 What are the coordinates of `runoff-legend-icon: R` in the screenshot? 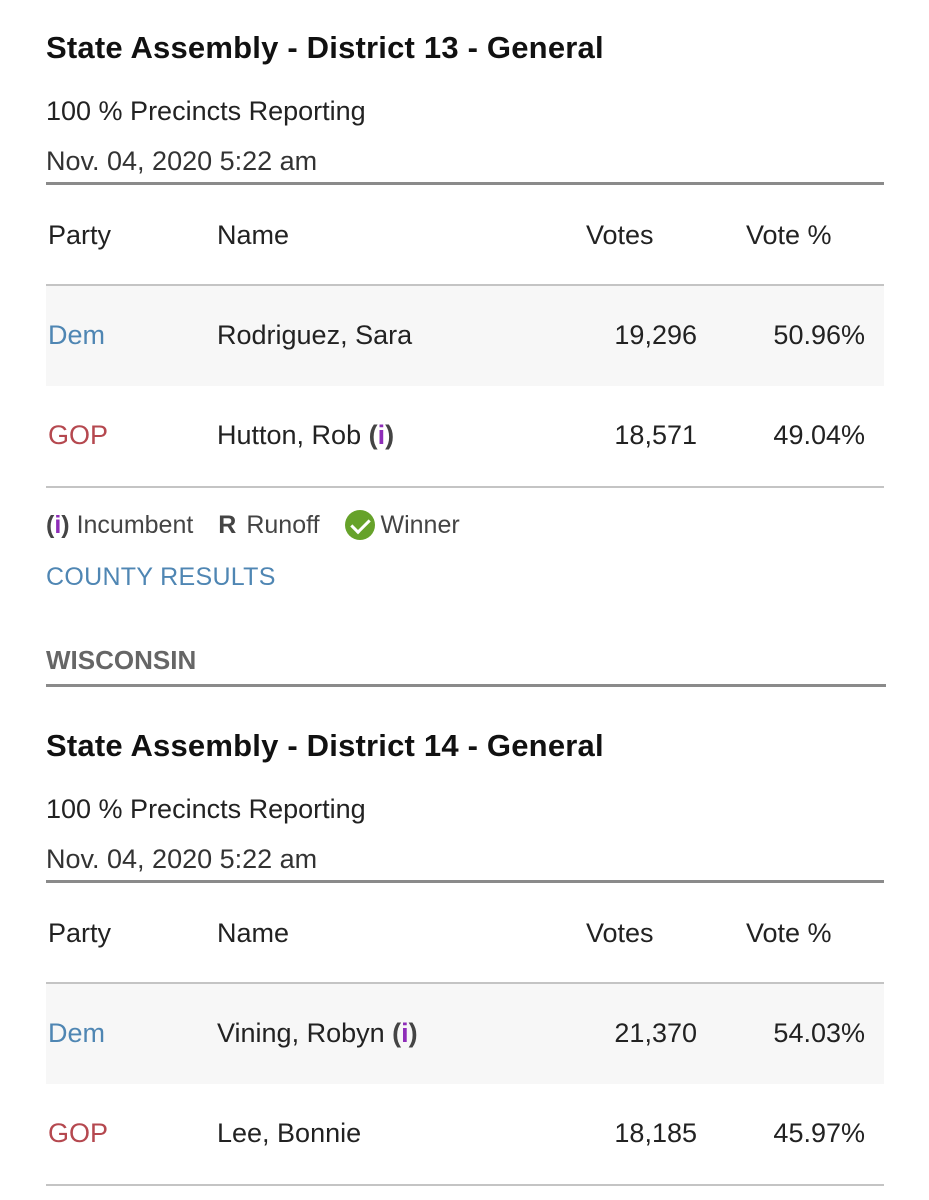 It's located at (227, 524).